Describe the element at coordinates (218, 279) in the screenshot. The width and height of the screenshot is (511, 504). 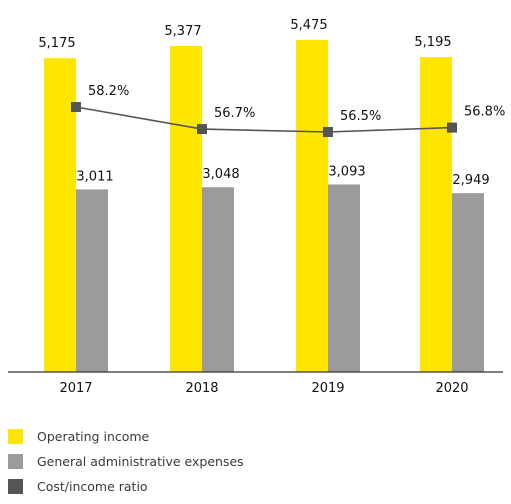
I see `bar-admin-expenses-2018` at that location.